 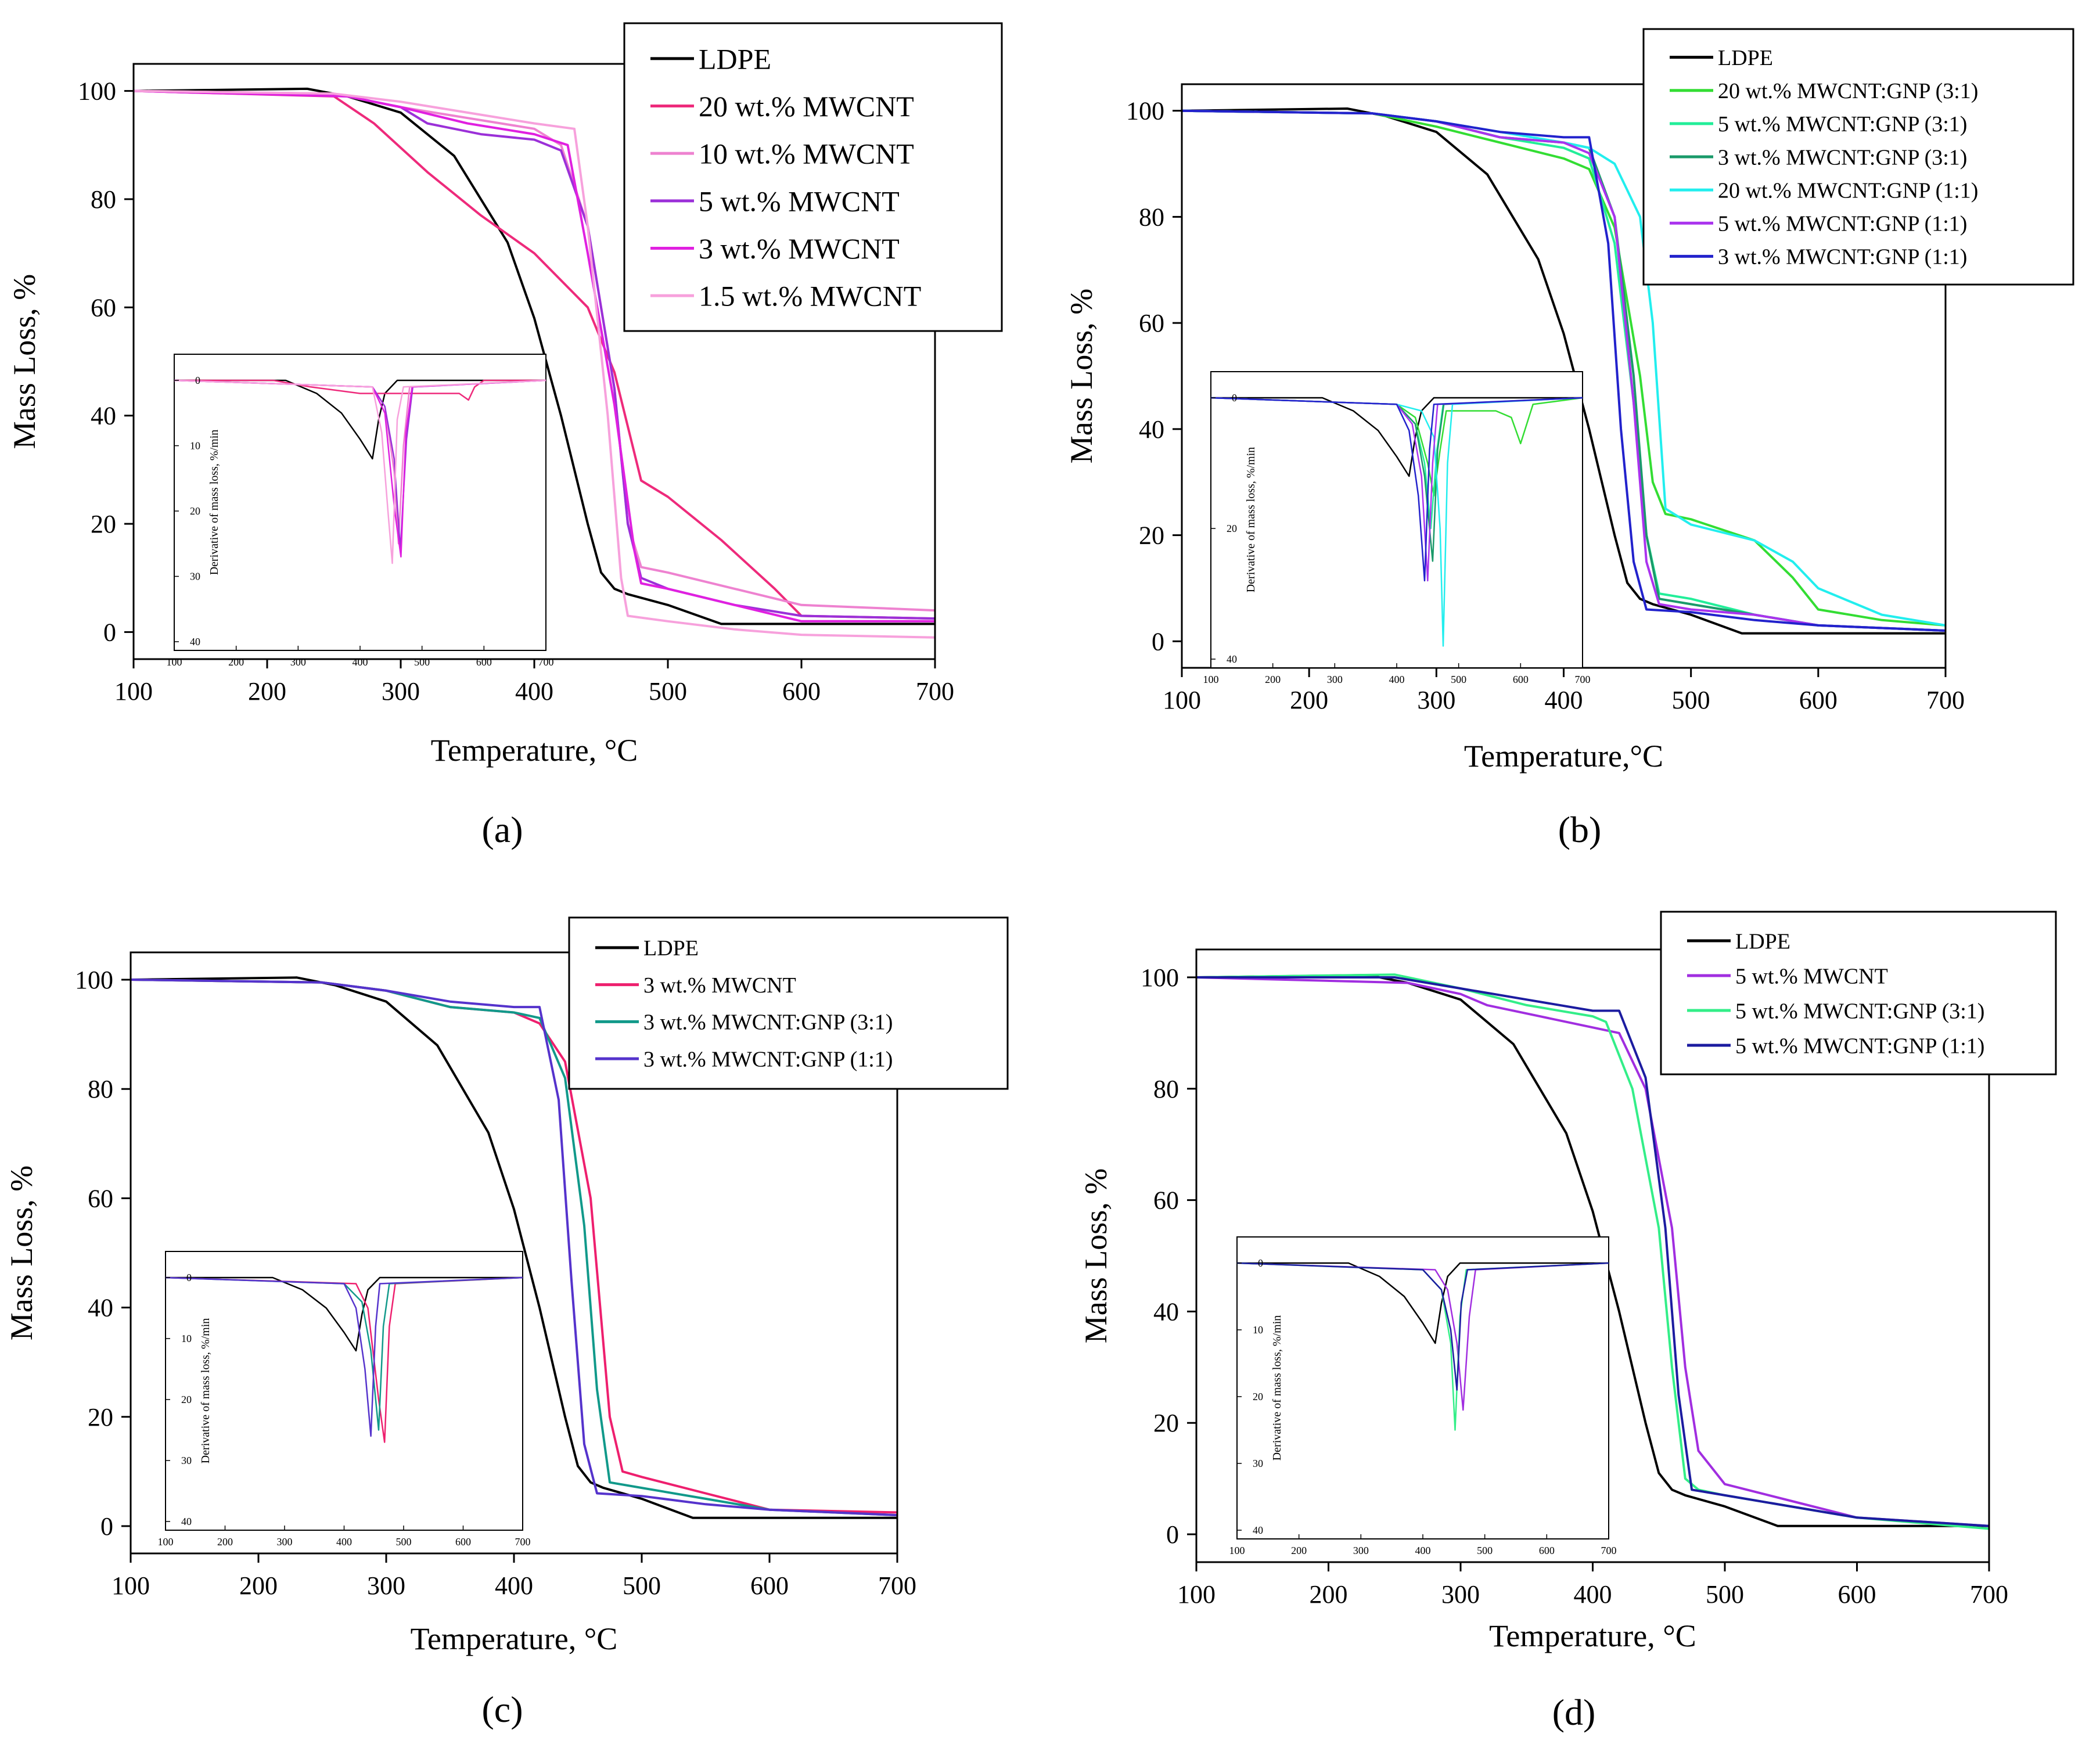 I want to click on inset-y-tick-label: 0, so click(x=1234, y=398).